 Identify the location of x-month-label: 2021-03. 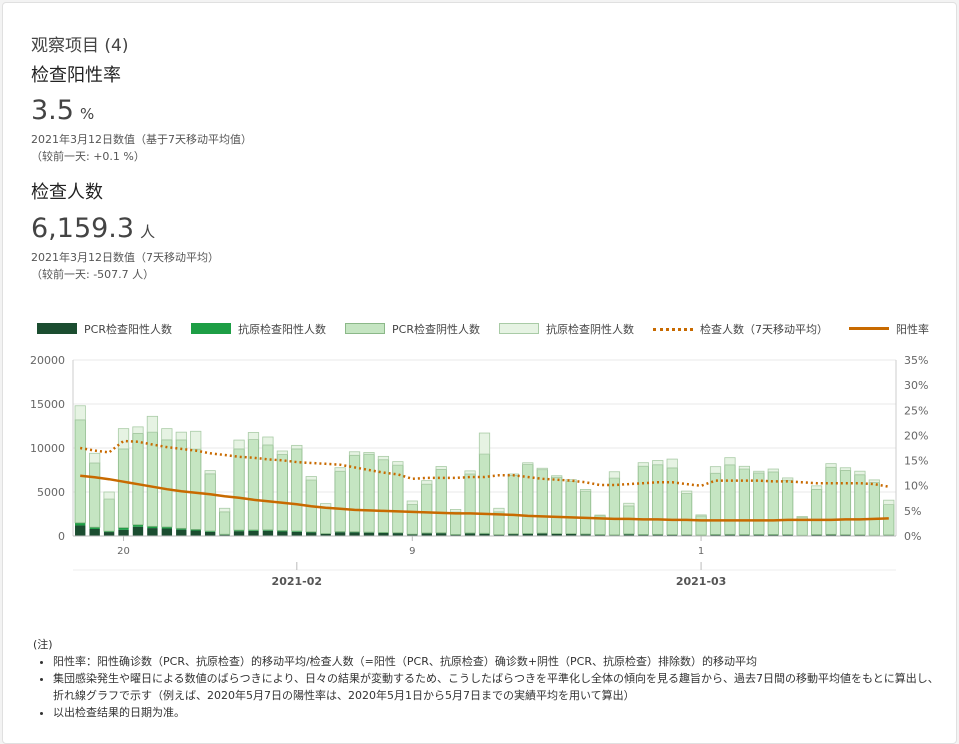
(701, 581).